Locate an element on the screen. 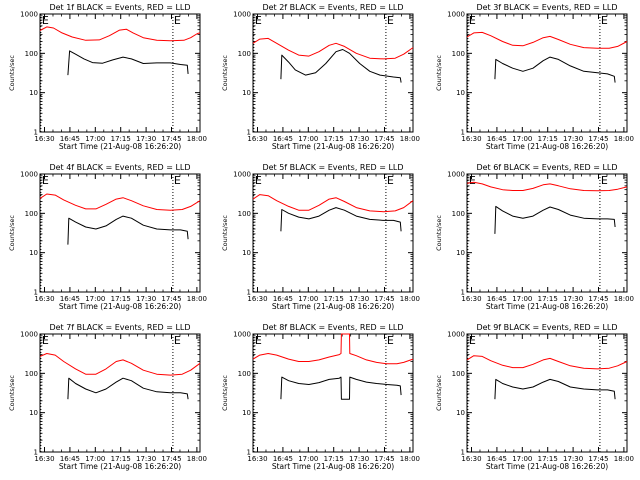 The image size is (640, 480). chart-title: Det 2f BLACK = Events, RED = LLD is located at coordinates (332, 7).